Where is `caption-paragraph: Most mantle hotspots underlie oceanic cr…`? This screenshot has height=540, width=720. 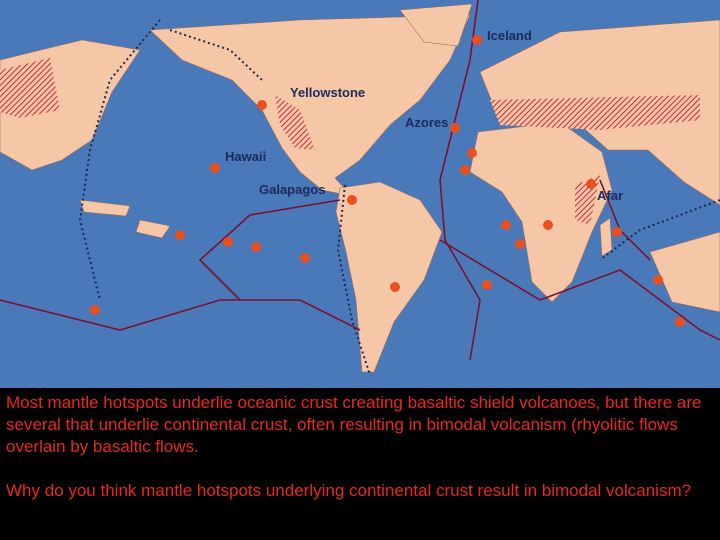 caption-paragraph: Most mantle hotspots underlie oceanic cr… is located at coordinates (354, 424).